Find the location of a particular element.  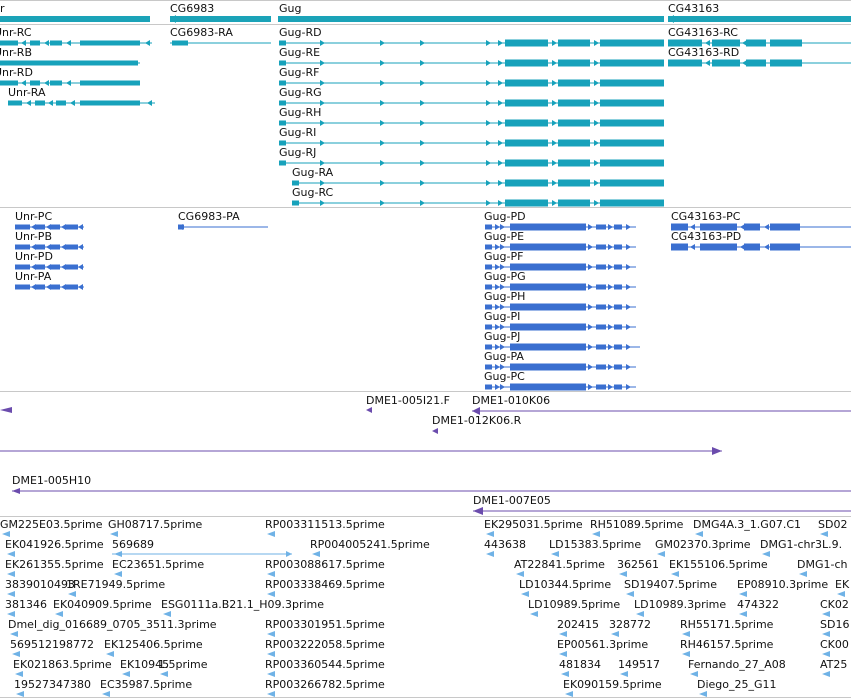

bac-label: DME1-007E05 is located at coordinates (512, 500).